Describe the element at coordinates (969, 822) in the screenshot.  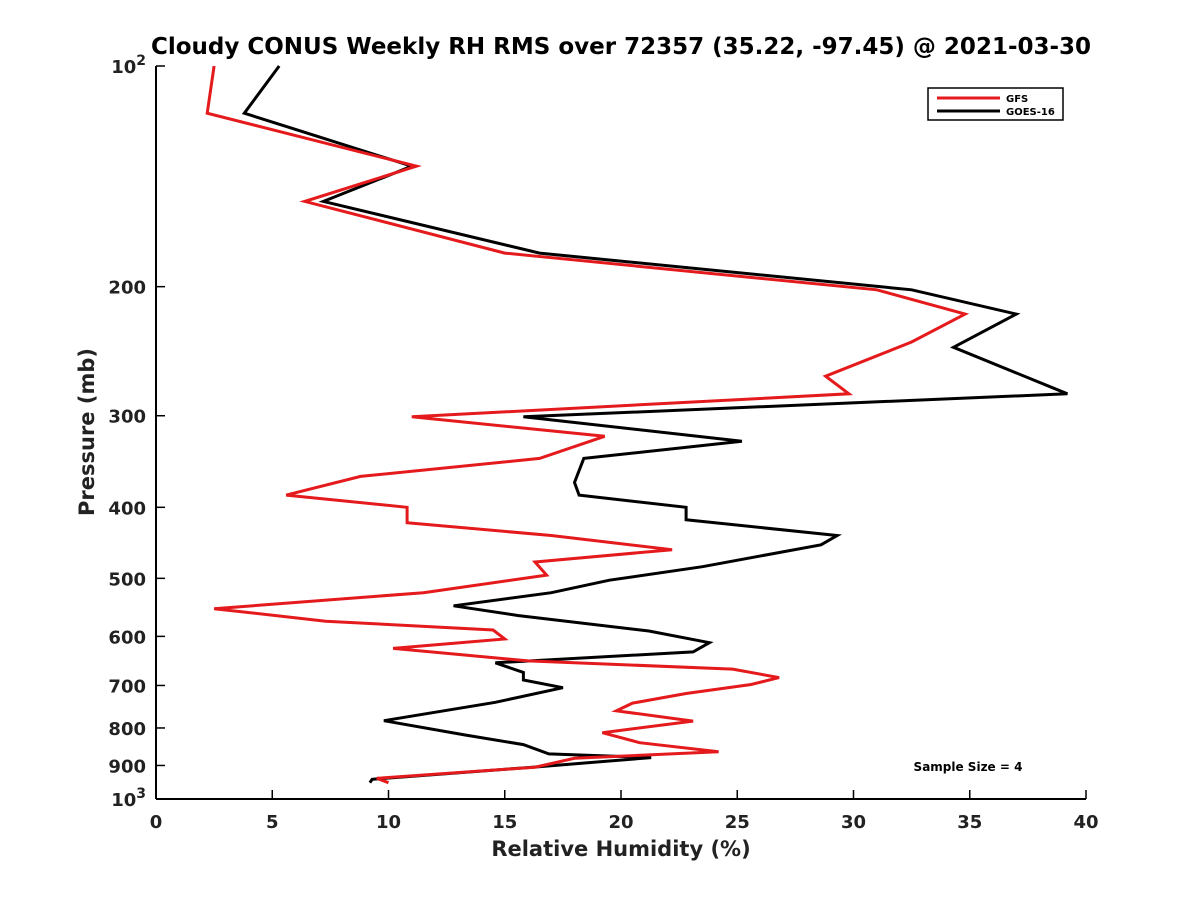
I see `x-tick-label: 35` at that location.